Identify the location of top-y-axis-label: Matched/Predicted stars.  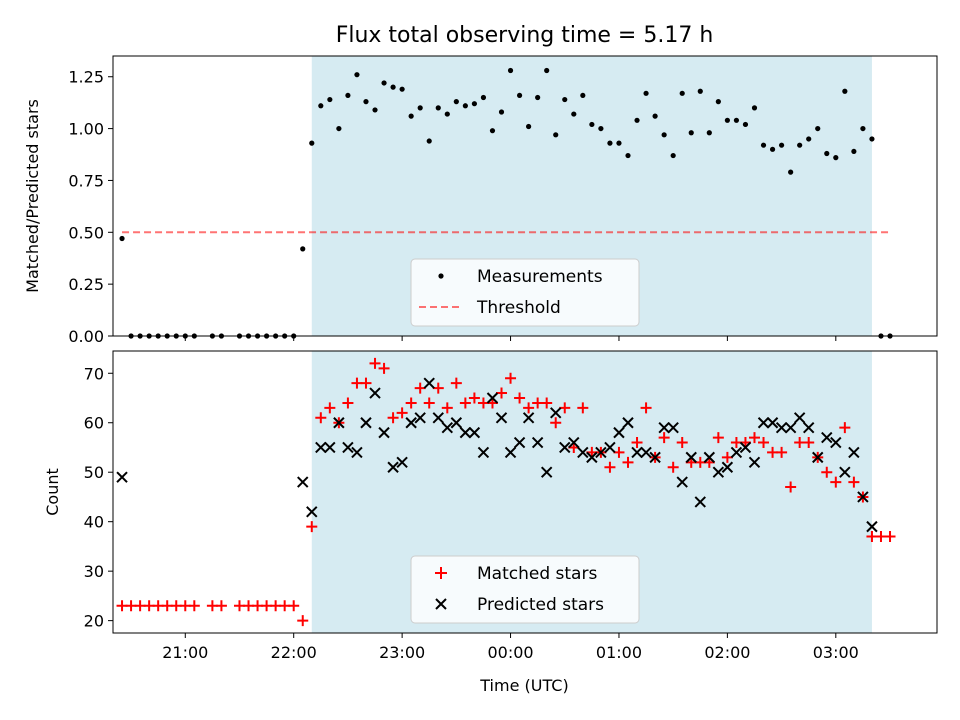
(32, 196).